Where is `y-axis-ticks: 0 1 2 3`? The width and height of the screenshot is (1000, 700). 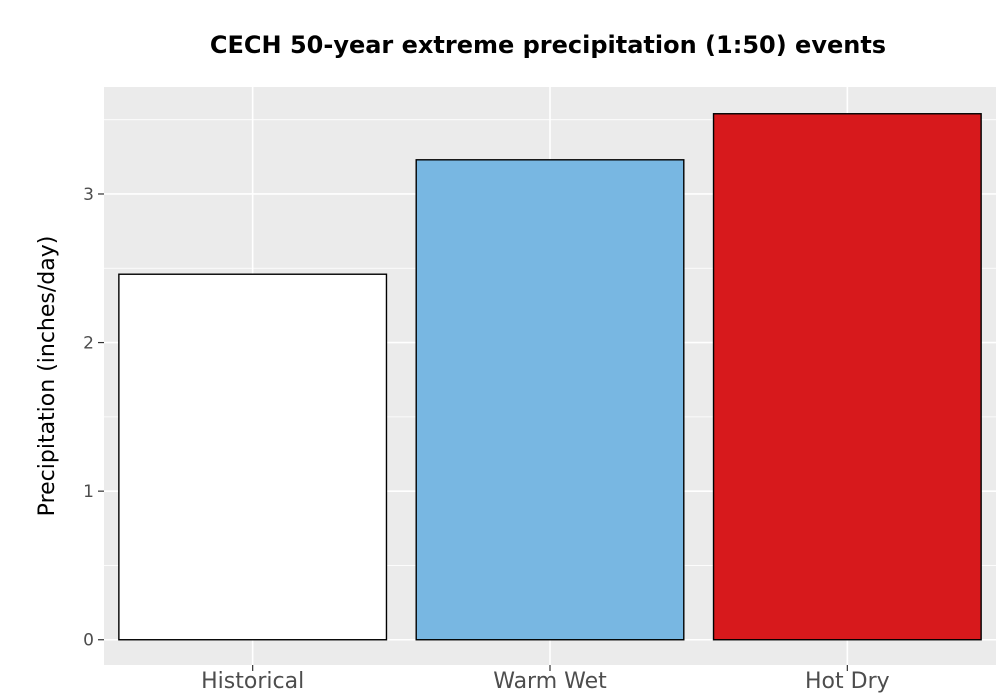
y-axis-ticks: 0 1 2 3 is located at coordinates (93, 418).